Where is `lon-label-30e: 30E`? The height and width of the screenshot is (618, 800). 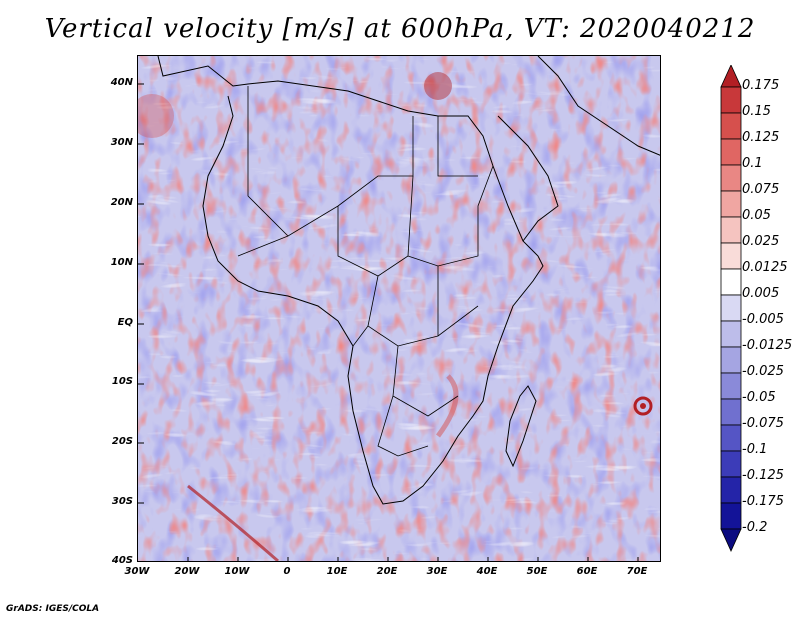 lon-label-30e: 30E is located at coordinates (437, 571).